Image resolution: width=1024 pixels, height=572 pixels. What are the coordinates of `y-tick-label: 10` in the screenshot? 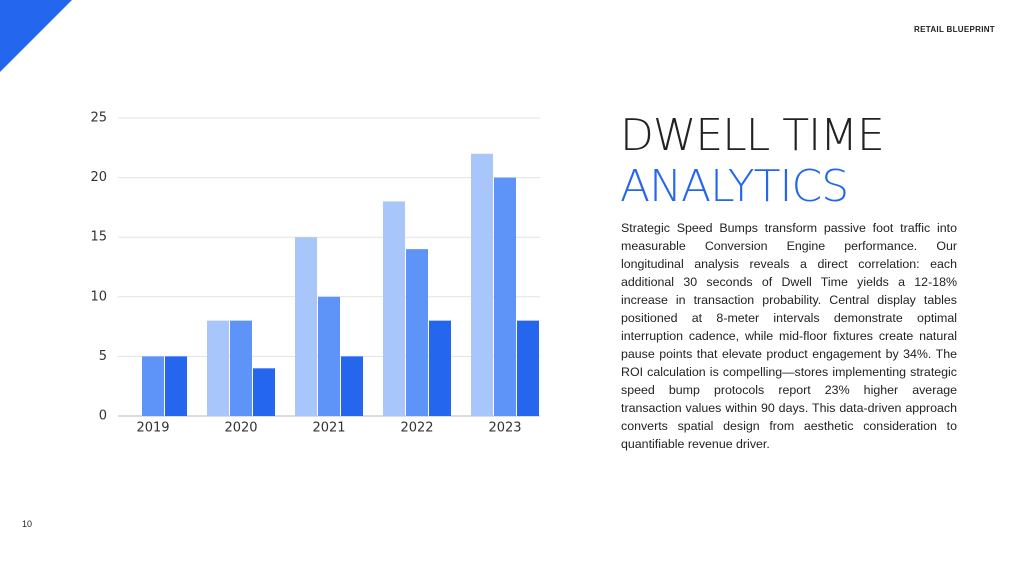 It's located at (98, 296).